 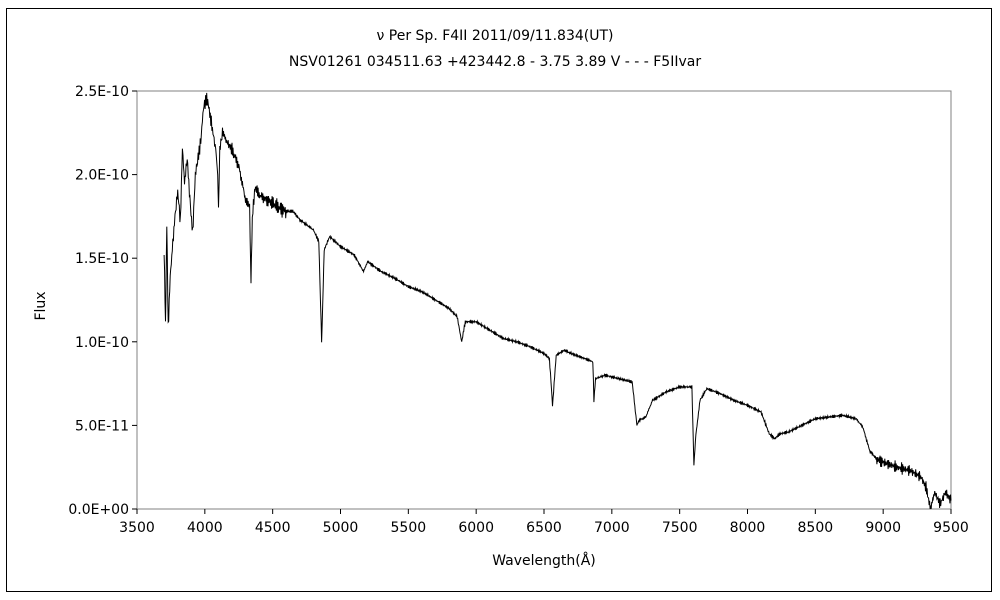 What do you see at coordinates (816, 528) in the screenshot?
I see `x-tick-label: 8500` at bounding box center [816, 528].